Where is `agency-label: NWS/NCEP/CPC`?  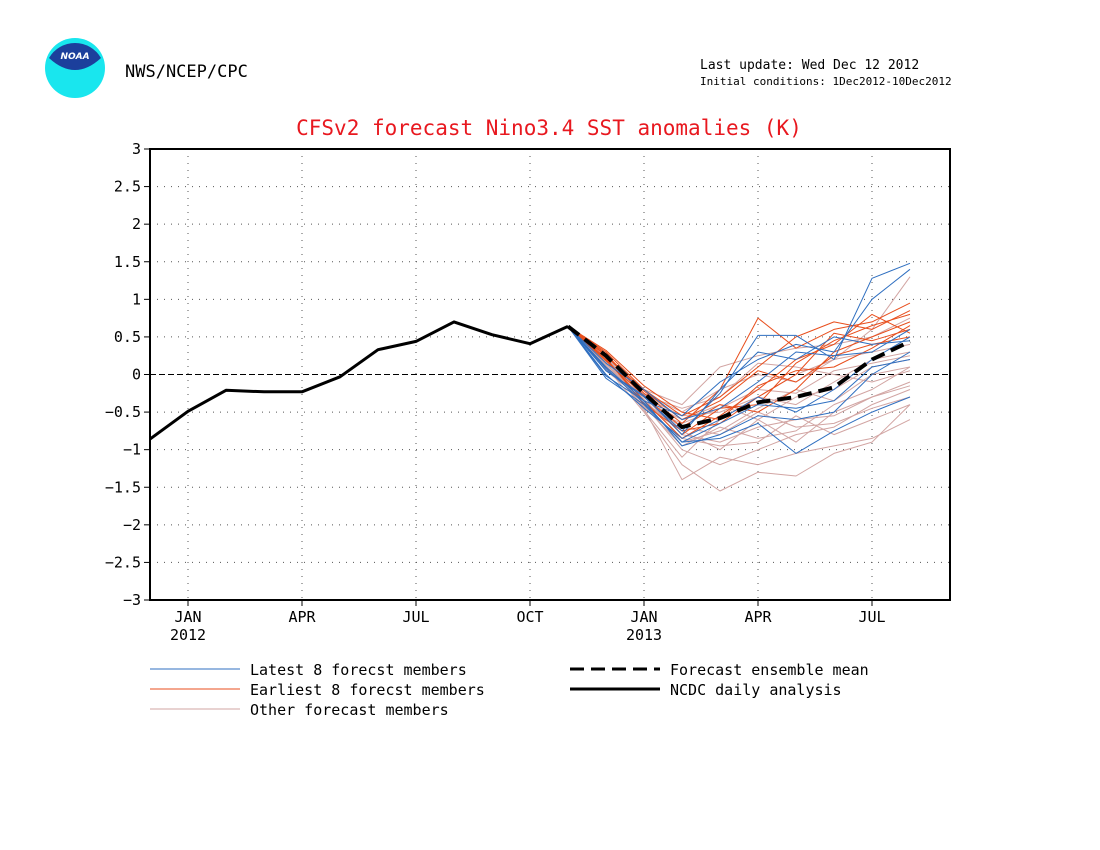
agency-label: NWS/NCEP/CPC is located at coordinates (186, 72).